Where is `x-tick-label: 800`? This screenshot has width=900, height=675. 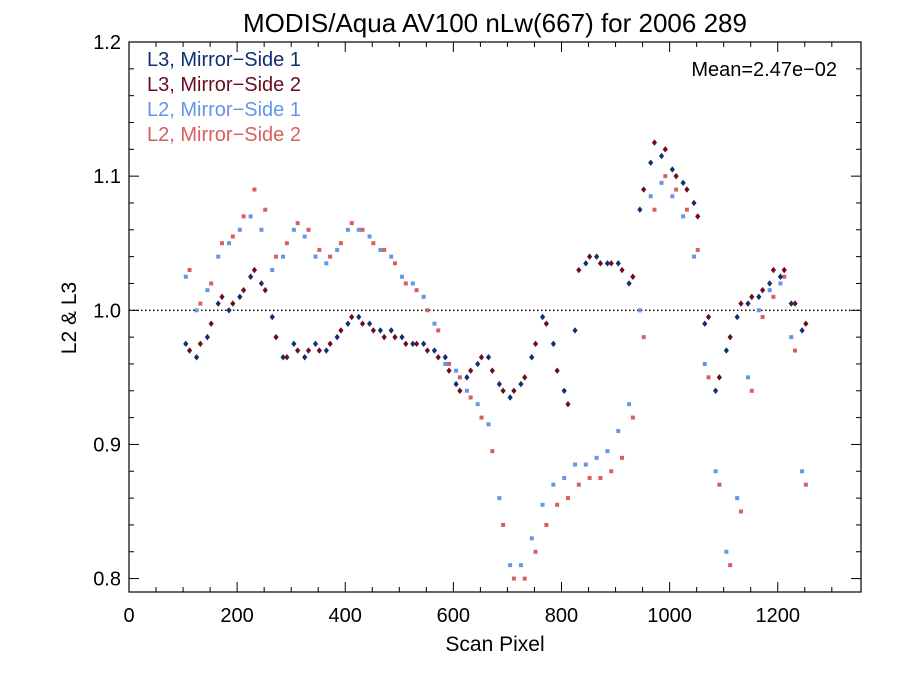 x-tick-label: 800 is located at coordinates (561, 616).